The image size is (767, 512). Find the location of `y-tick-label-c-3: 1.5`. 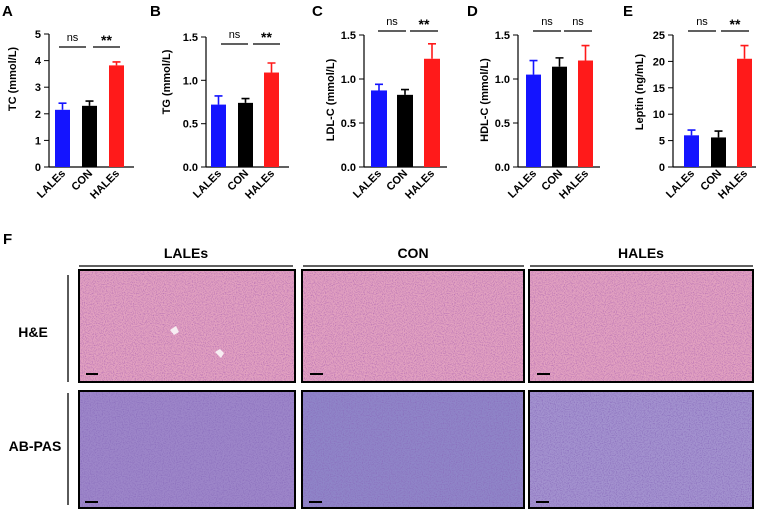

y-tick-label-c-3: 1.5 is located at coordinates (348, 36).